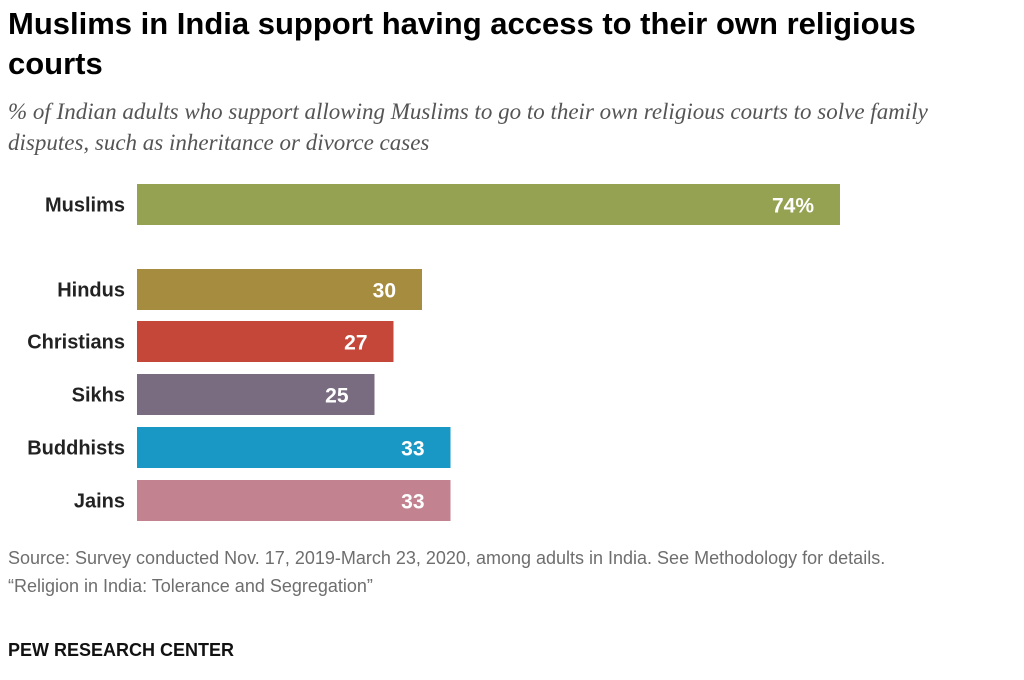 This screenshot has width=1024, height=680. What do you see at coordinates (488, 204) in the screenshot?
I see `bar-muslims` at bounding box center [488, 204].